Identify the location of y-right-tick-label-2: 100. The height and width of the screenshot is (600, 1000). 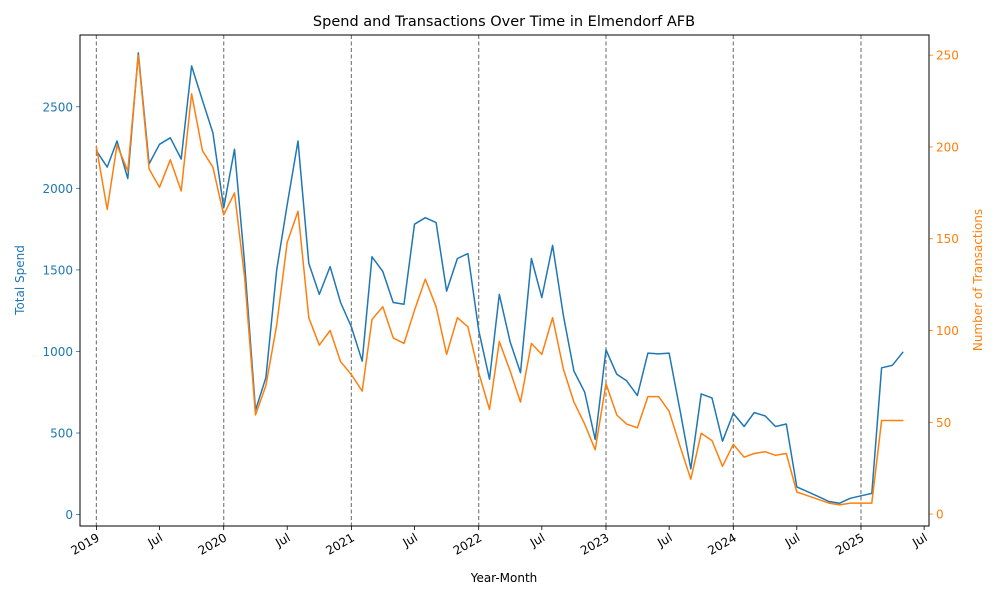
(947, 331).